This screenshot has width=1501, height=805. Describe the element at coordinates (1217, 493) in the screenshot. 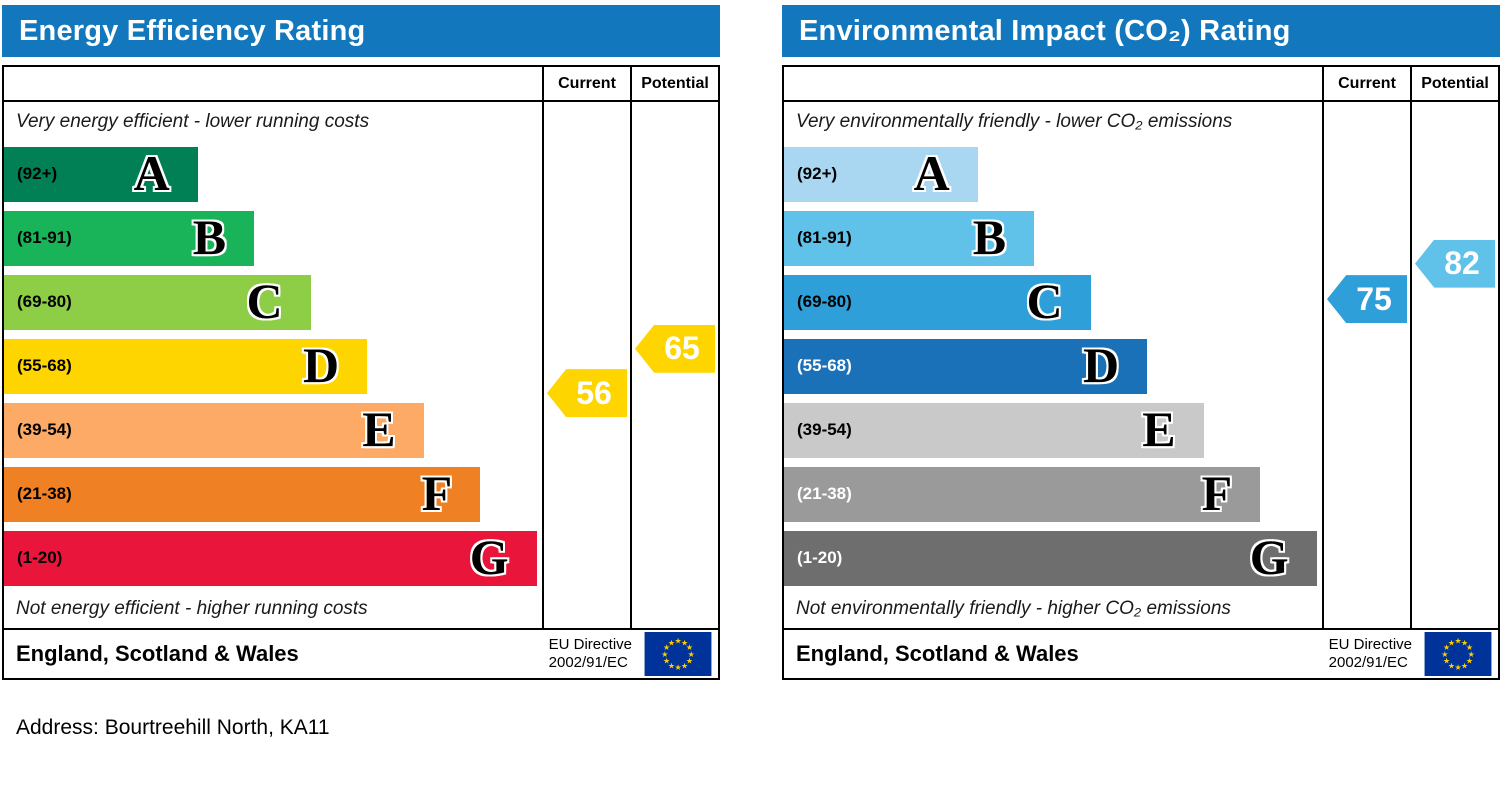

I see `band-letter: F` at that location.